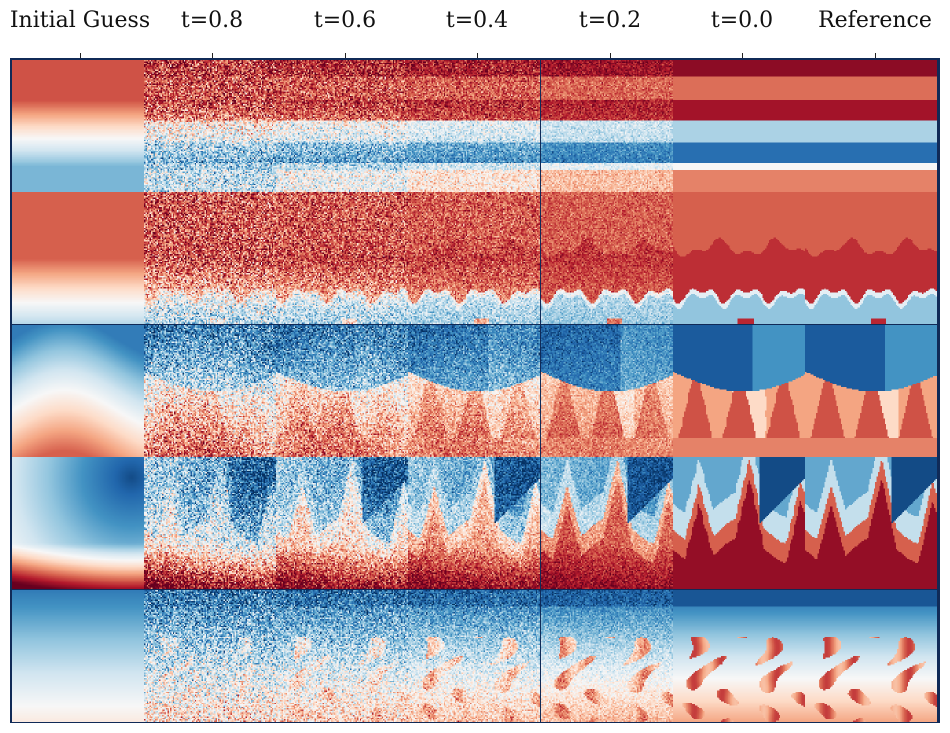 This screenshot has width=950, height=733. I want to click on panel-r2-c4, so click(474, 258).